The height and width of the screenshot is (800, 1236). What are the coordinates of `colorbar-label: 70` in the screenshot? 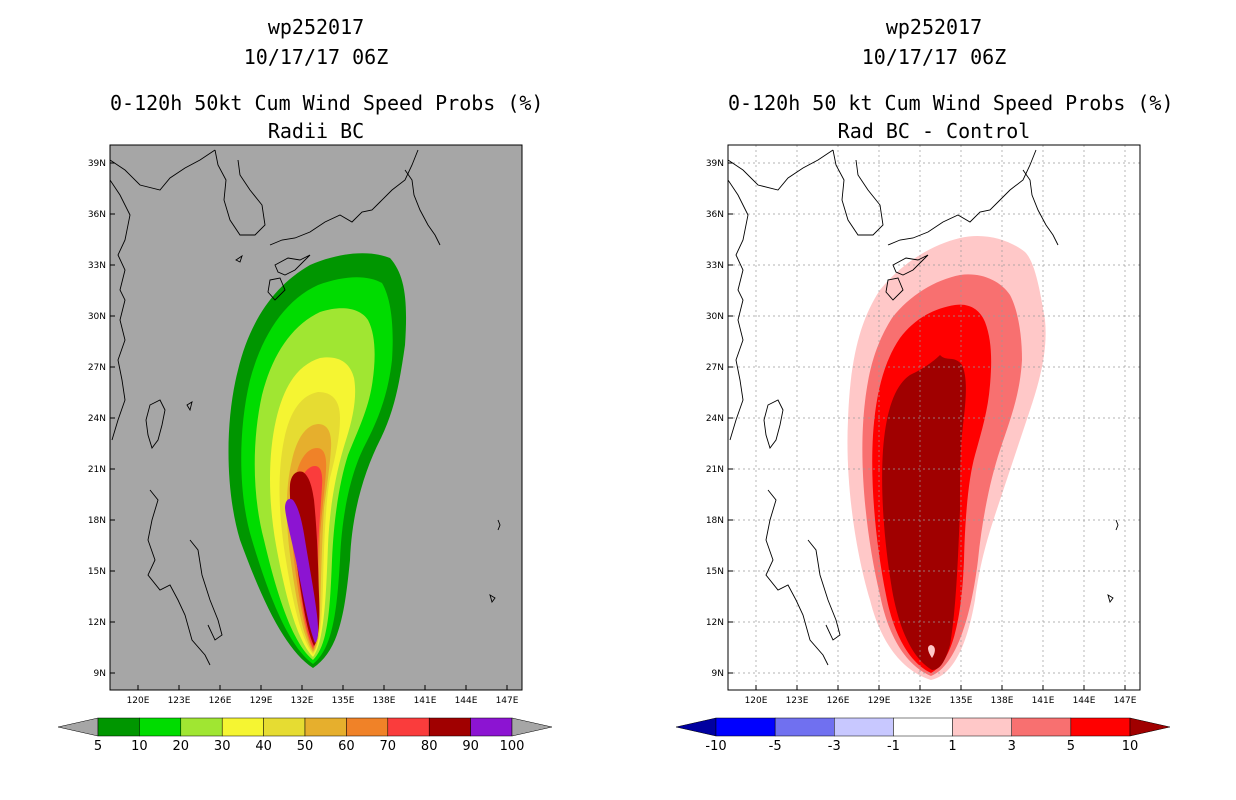 It's located at (388, 746).